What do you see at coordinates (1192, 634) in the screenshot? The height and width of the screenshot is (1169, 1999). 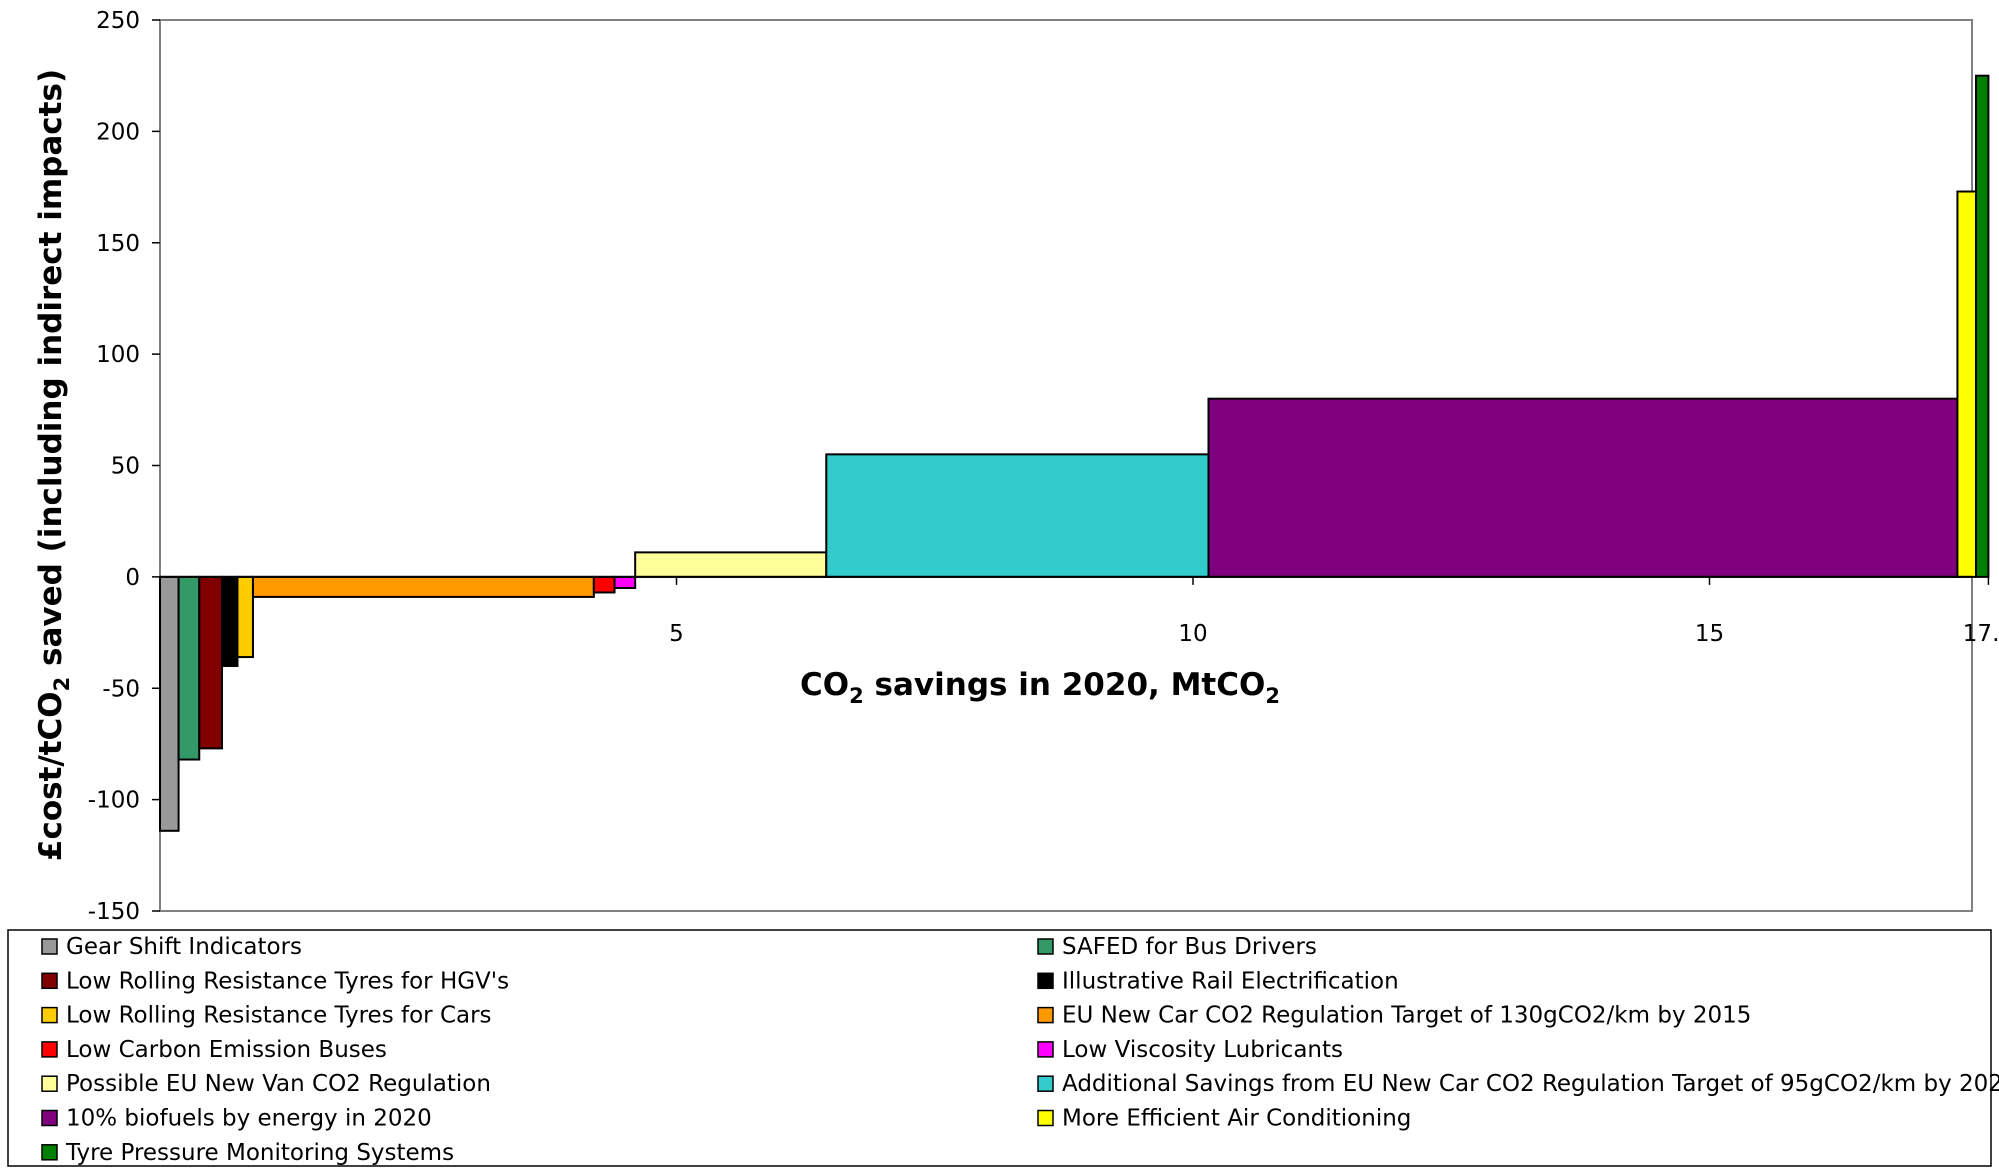 I see `x-tick-label: 10` at bounding box center [1192, 634].